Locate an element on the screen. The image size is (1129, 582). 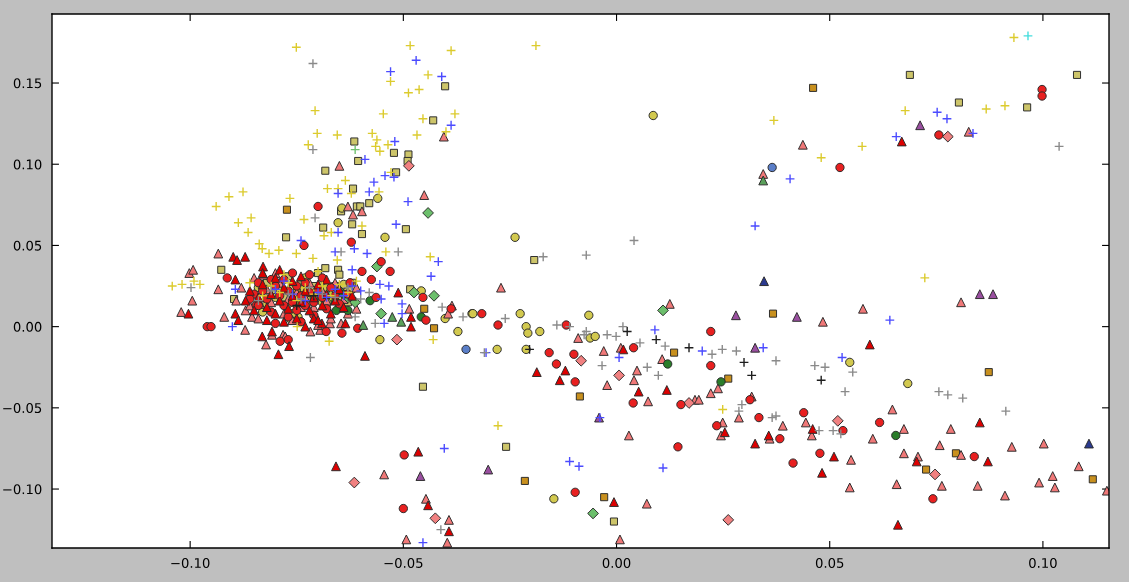
x-tick-label: 0.05 is located at coordinates (829, 562).